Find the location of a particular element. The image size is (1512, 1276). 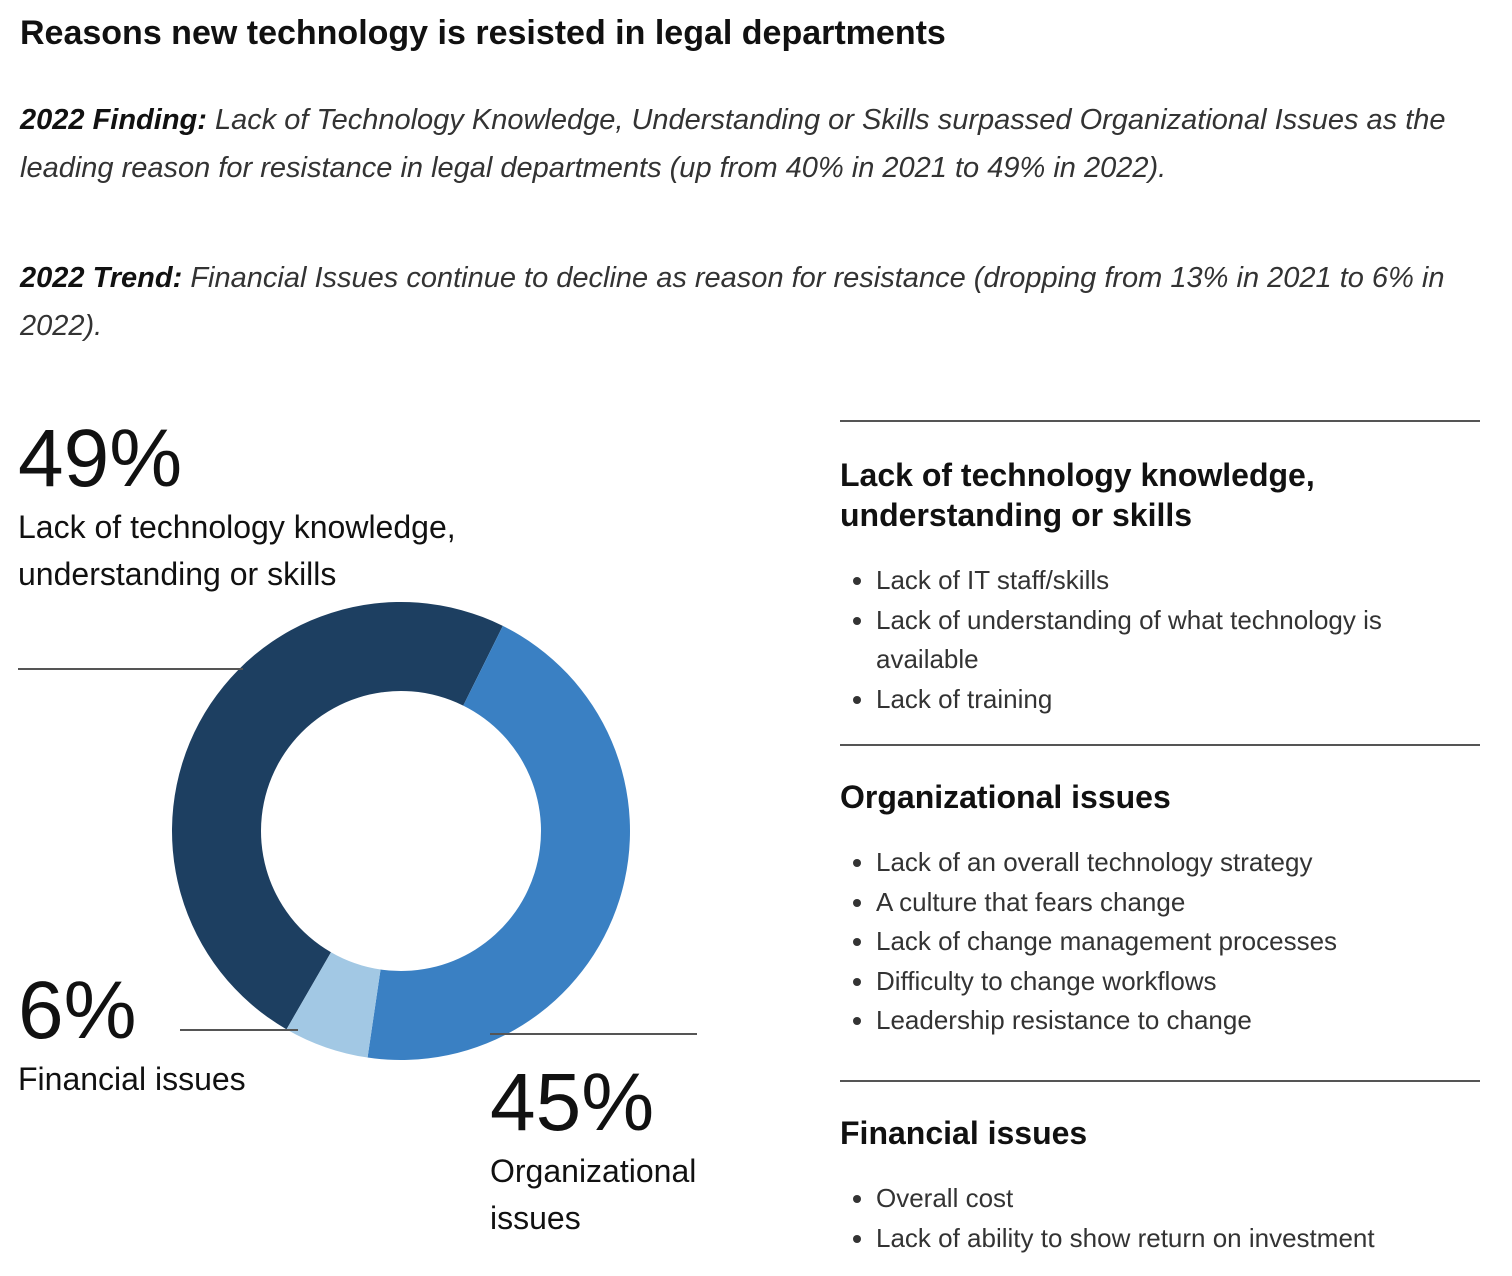

list-item: Difficulty to change workflows is located at coordinates (1161, 982).